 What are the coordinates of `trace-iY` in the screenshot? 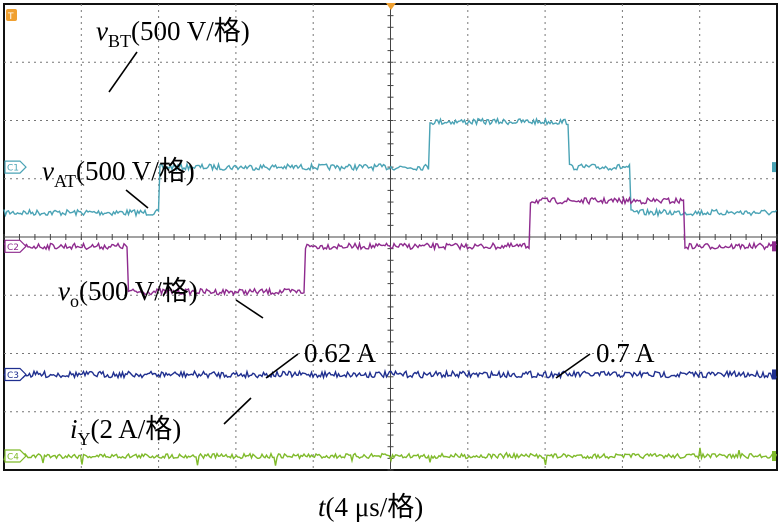 It's located at (390, 456).